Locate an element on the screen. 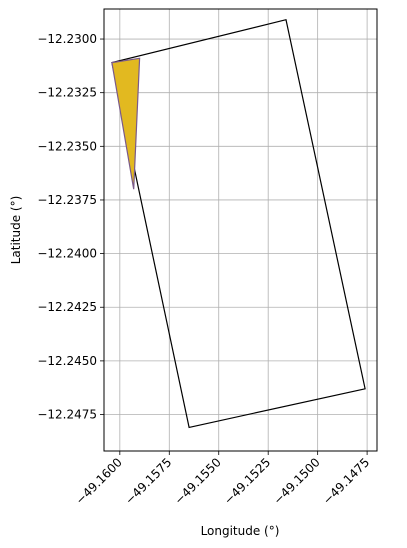  x-tick-label: −49.1600 is located at coordinates (99, 481).